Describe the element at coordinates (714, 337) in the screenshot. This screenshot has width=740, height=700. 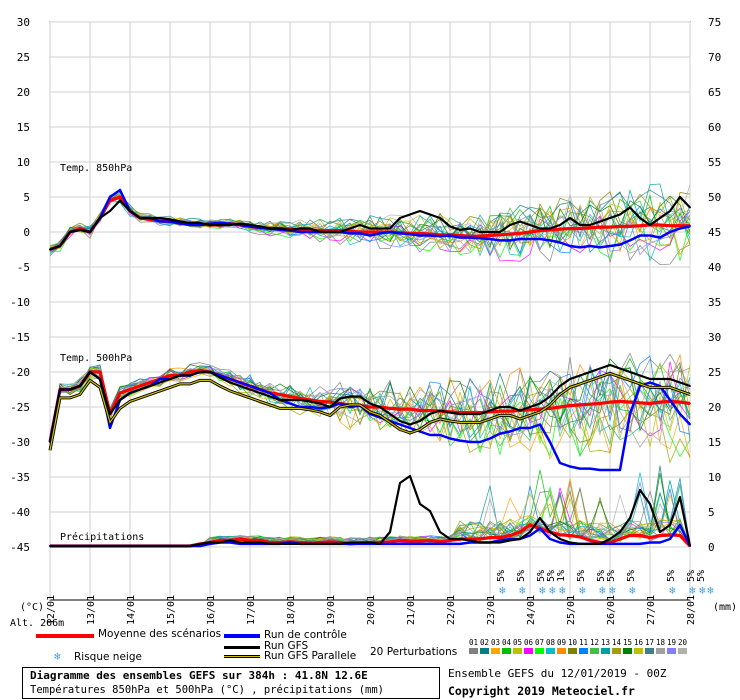
I see `right-tick-label: 30` at that location.